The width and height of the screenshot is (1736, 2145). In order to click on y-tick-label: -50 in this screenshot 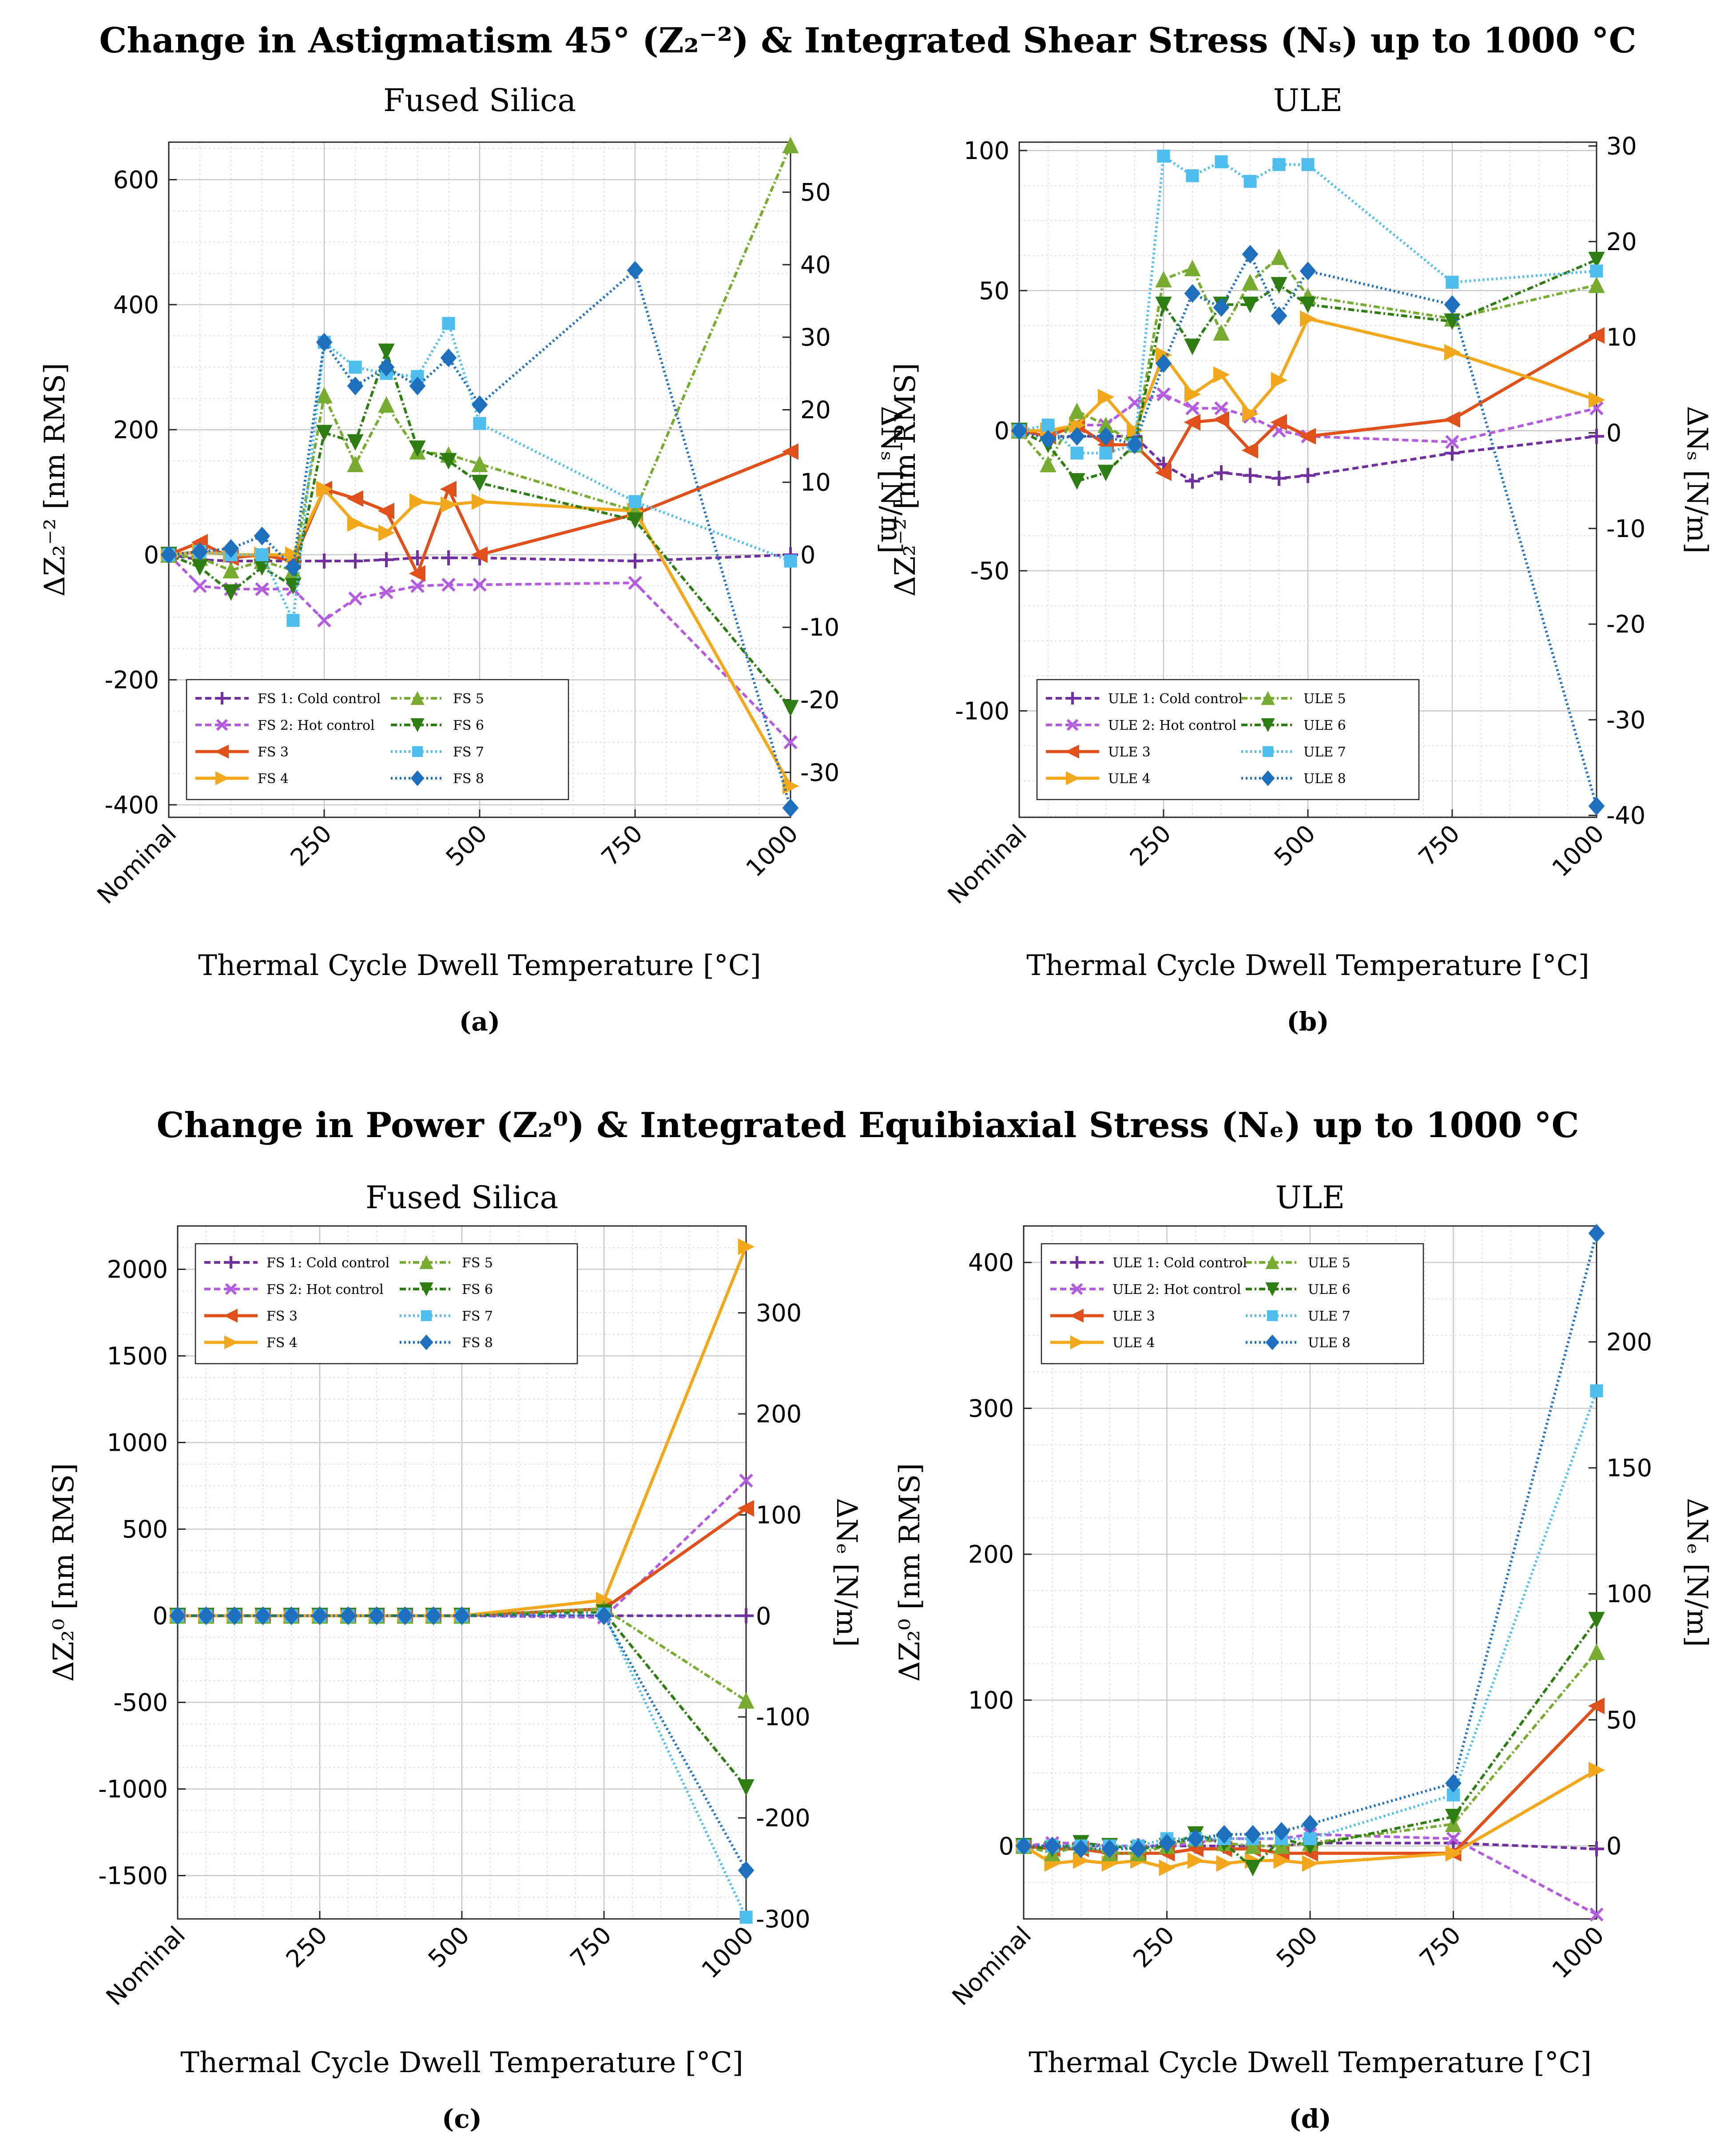, I will do `click(989, 571)`.